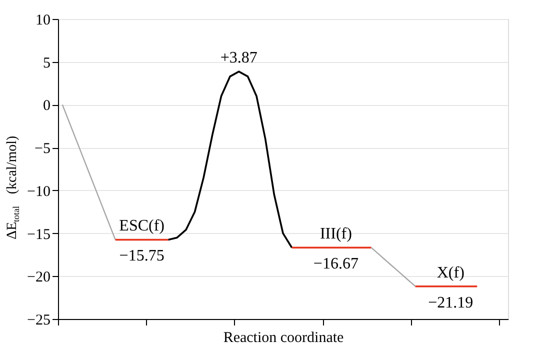 This screenshot has height=359, width=550. Describe the element at coordinates (46, 106) in the screenshot. I see `y-tick-label: 0` at that location.